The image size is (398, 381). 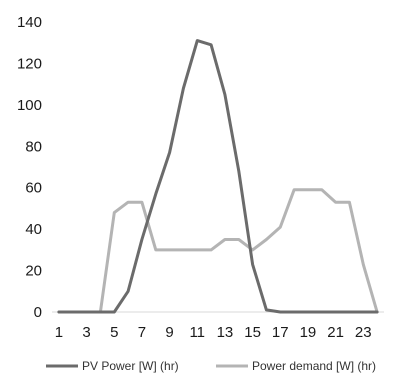 I want to click on x-tick-label: 17, so click(x=280, y=332).